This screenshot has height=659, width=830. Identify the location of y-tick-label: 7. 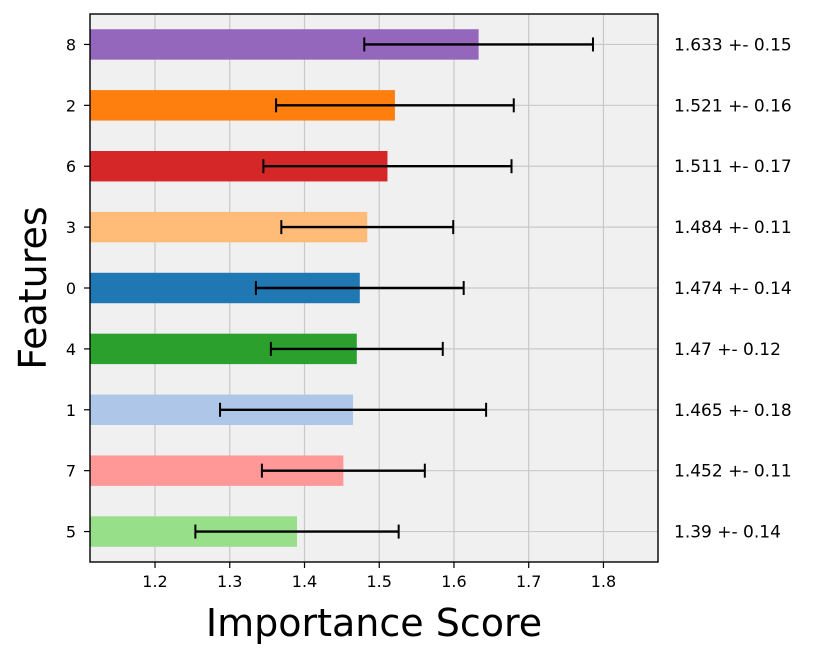
(71, 471).